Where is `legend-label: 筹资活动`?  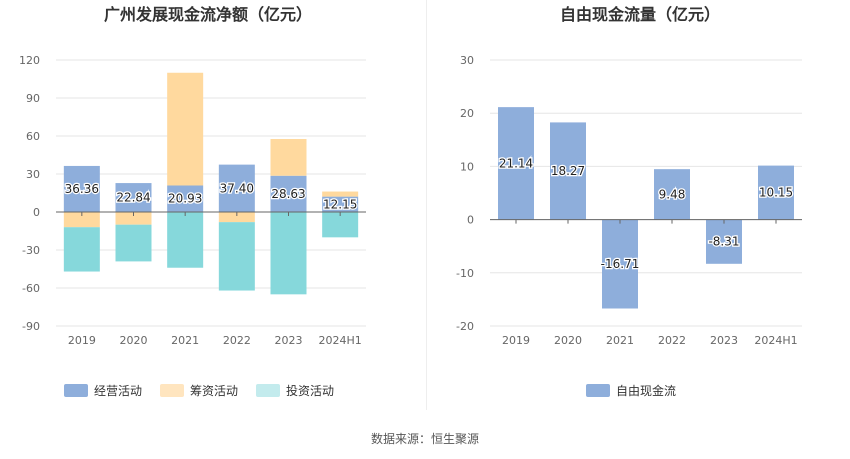
legend-label: 筹资活动 is located at coordinates (214, 391).